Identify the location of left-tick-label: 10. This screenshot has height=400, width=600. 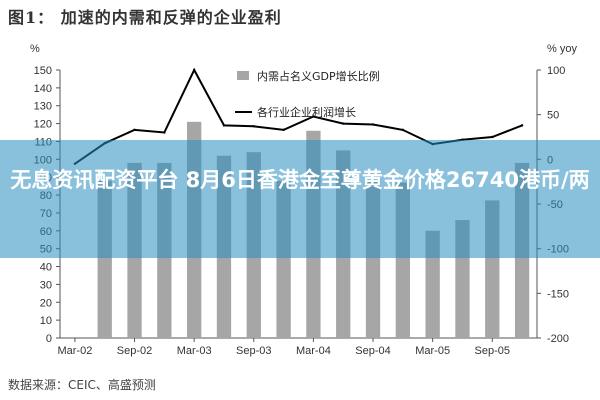
(46, 321).